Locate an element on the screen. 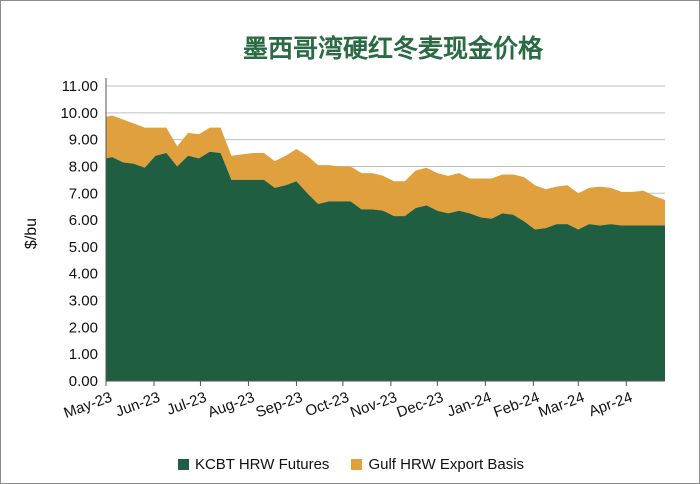 This screenshot has width=700, height=484. x-tick-label-10: Mar-24 is located at coordinates (561, 405).